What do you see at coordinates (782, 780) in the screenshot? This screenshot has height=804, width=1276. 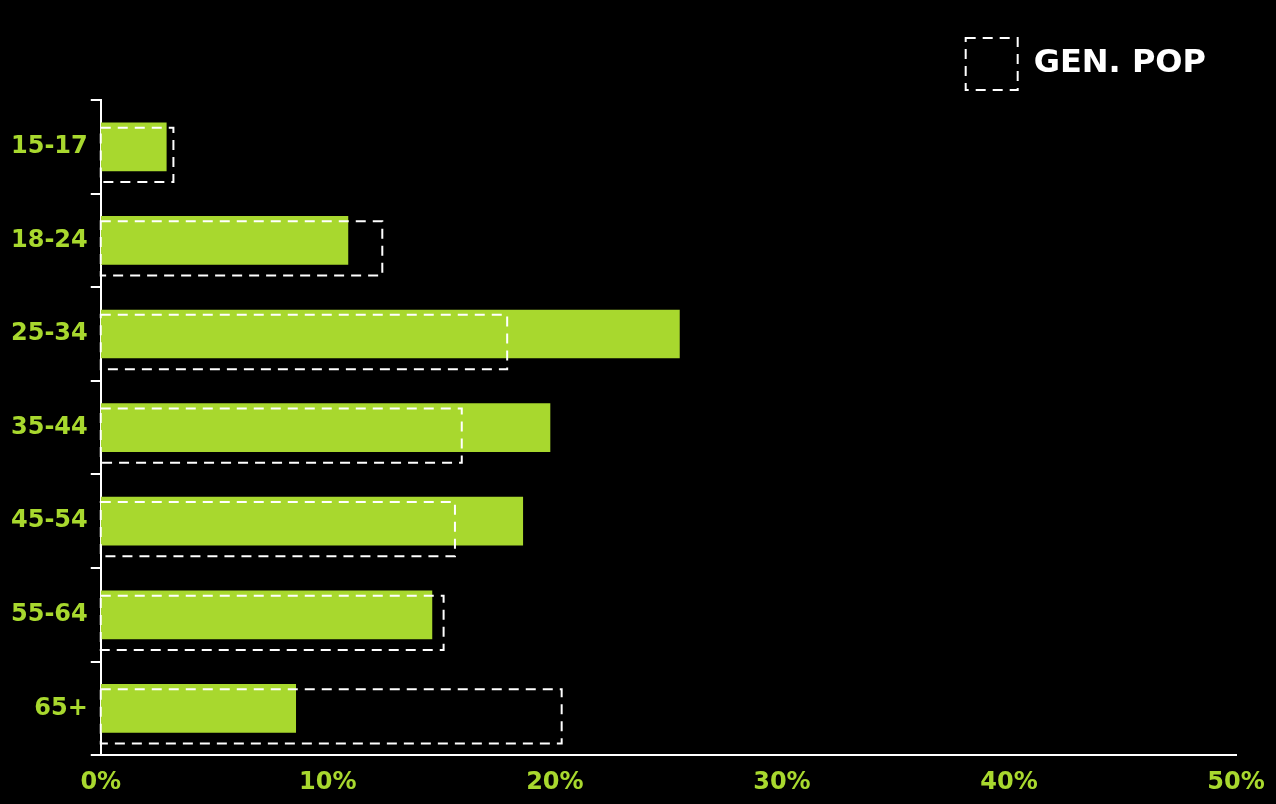 I see `x-tick-label: 30%` at bounding box center [782, 780].